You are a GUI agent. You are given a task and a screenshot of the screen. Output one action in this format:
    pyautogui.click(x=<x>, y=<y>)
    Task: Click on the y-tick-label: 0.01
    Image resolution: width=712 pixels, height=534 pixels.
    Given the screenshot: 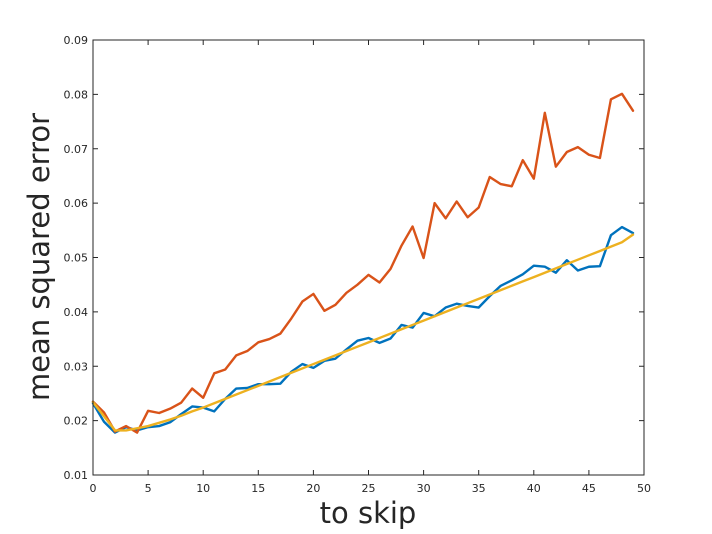 What is the action you would take?
    pyautogui.click(x=76, y=475)
    